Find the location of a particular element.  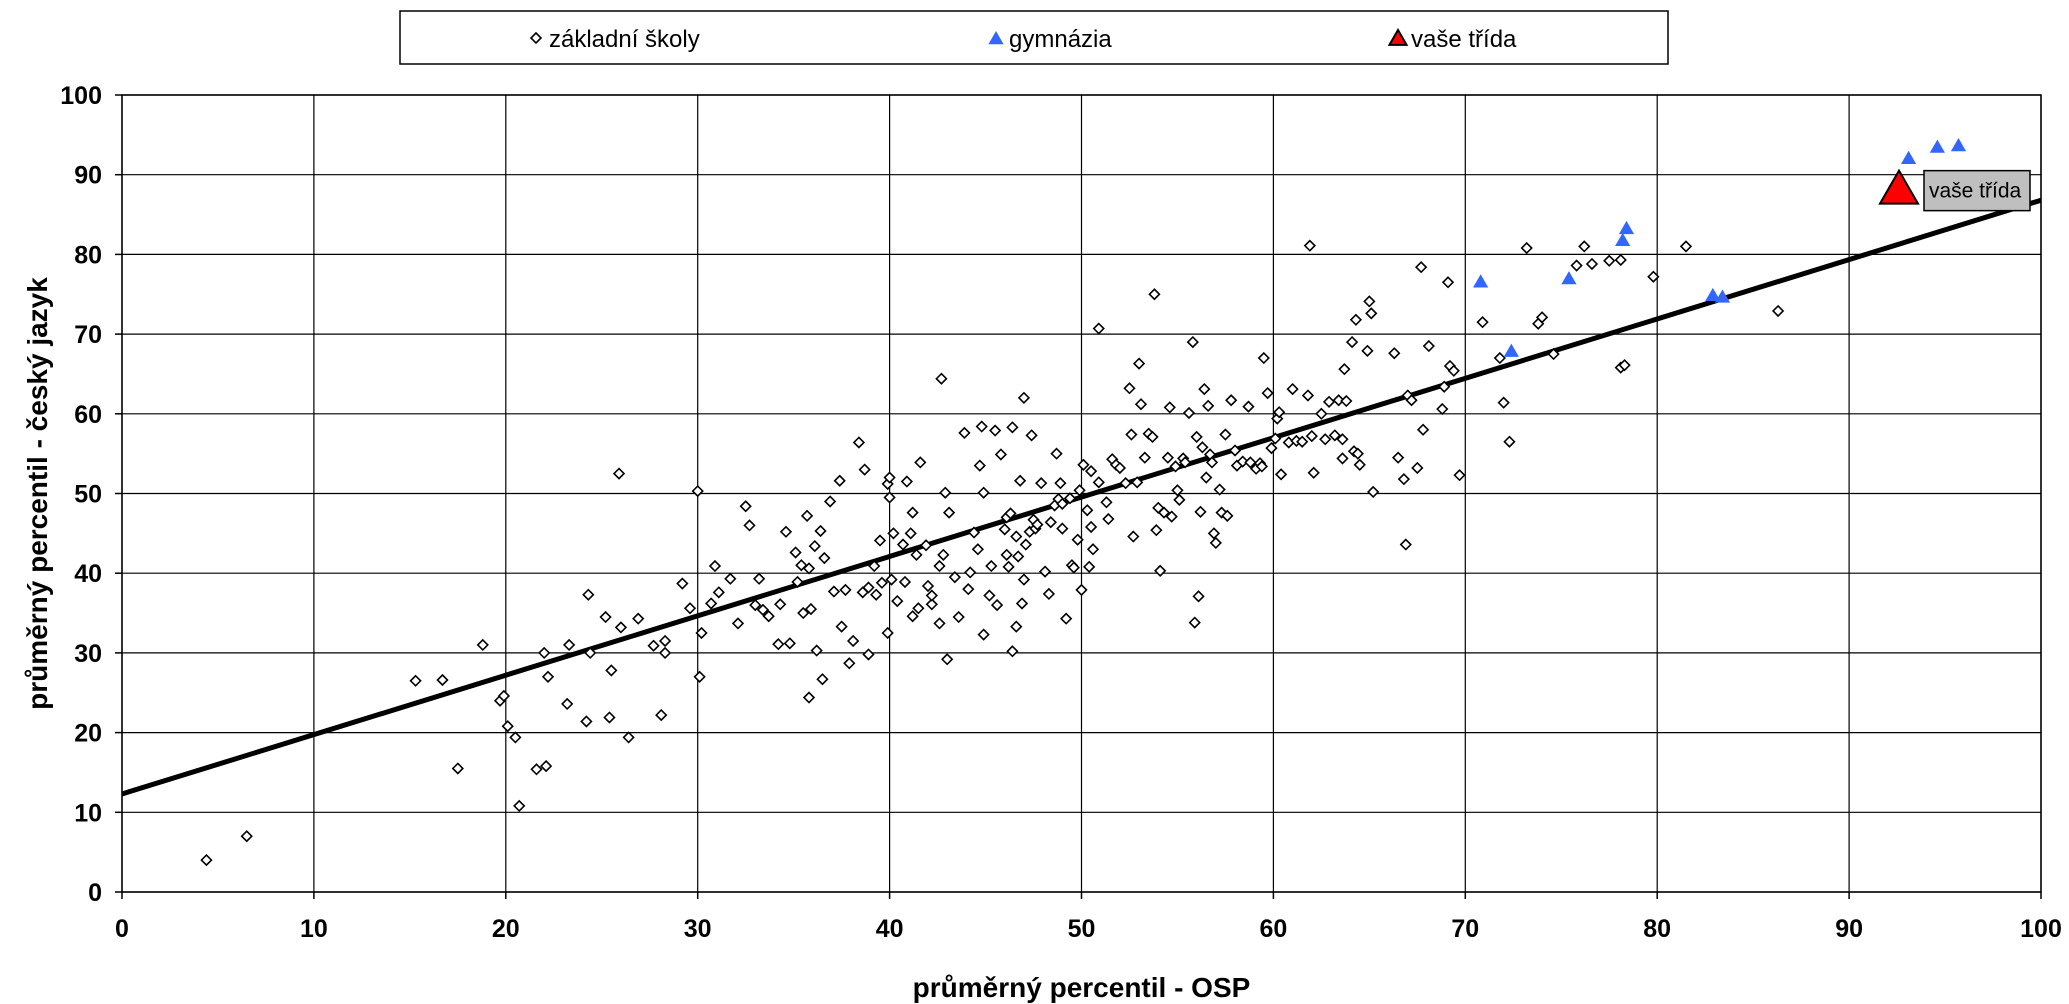

callout-box is located at coordinates (1977, 190).